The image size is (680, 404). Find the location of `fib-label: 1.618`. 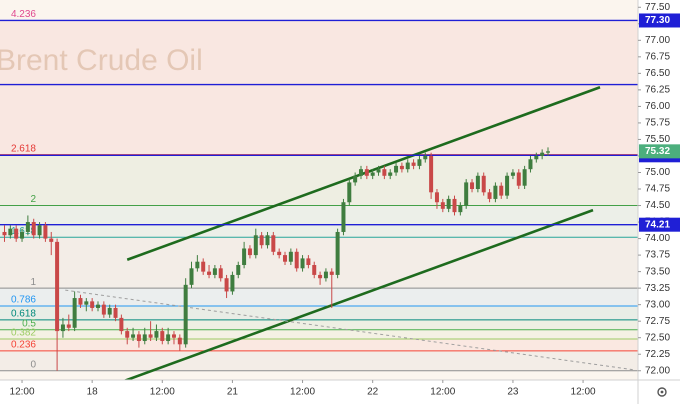

fib-label: 1.618 is located at coordinates (23, 231).